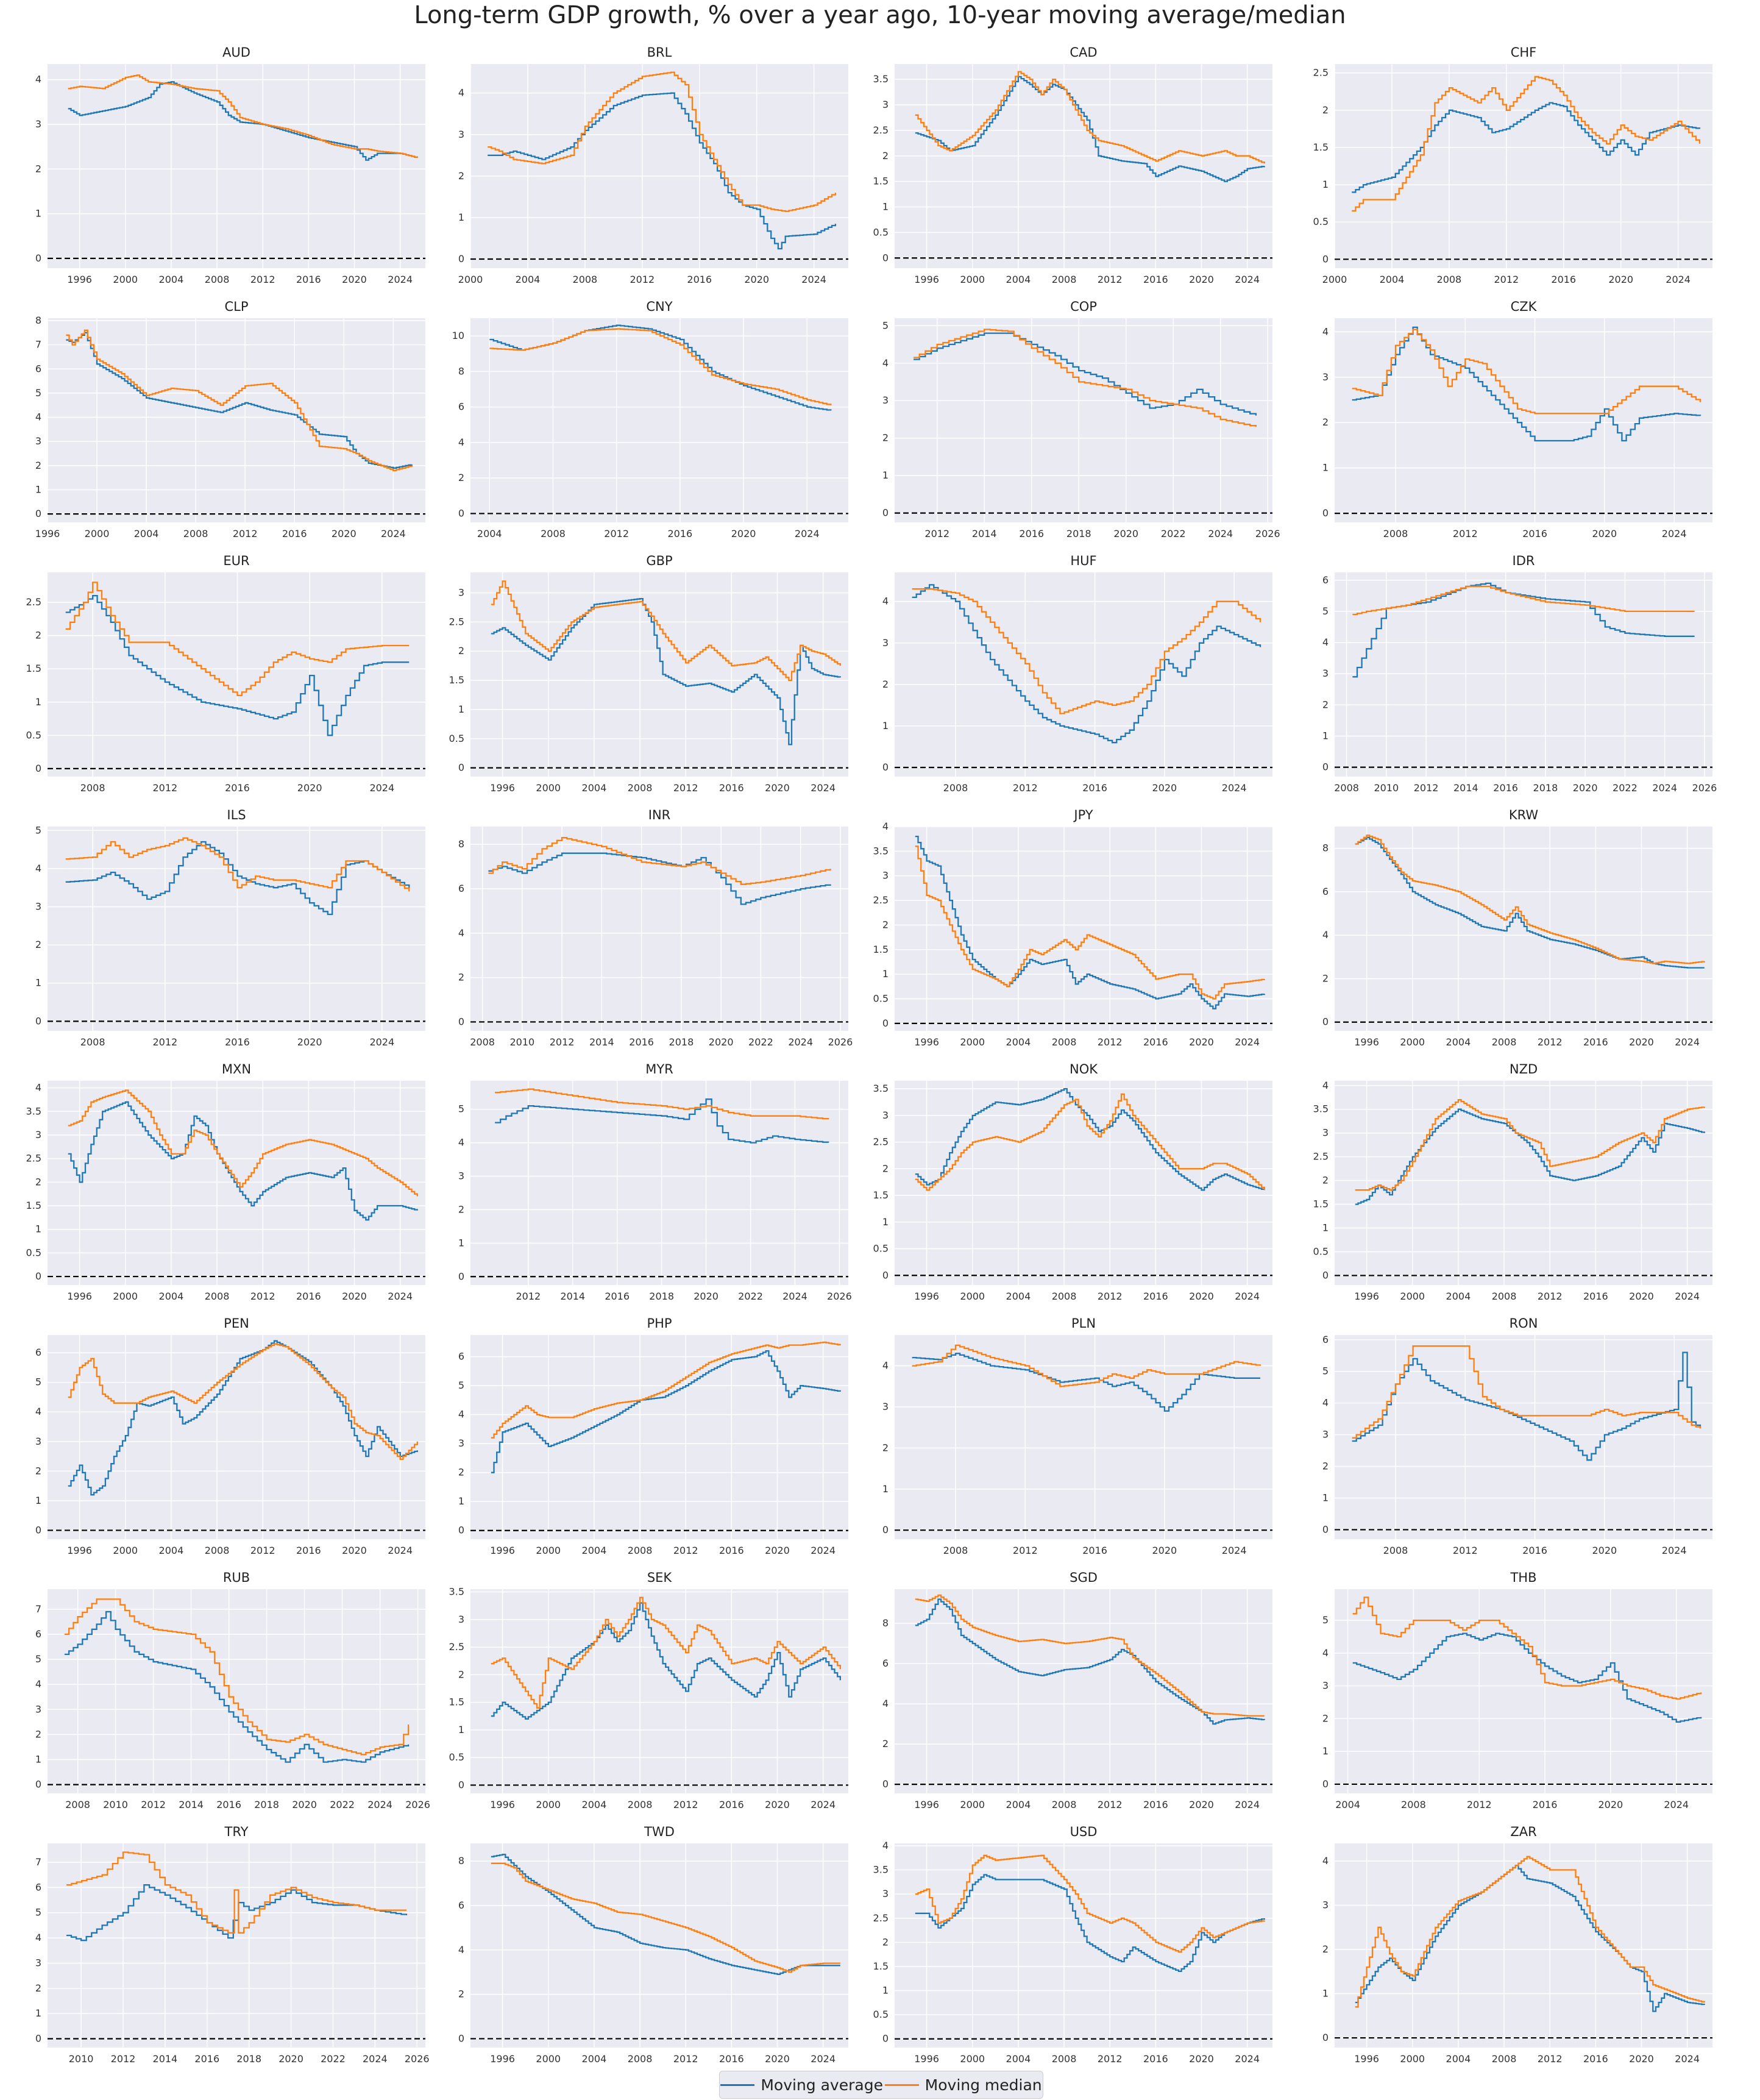 The width and height of the screenshot is (1760, 2100). What do you see at coordinates (840, 1042) in the screenshot?
I see `x-tick-label: 2026` at bounding box center [840, 1042].